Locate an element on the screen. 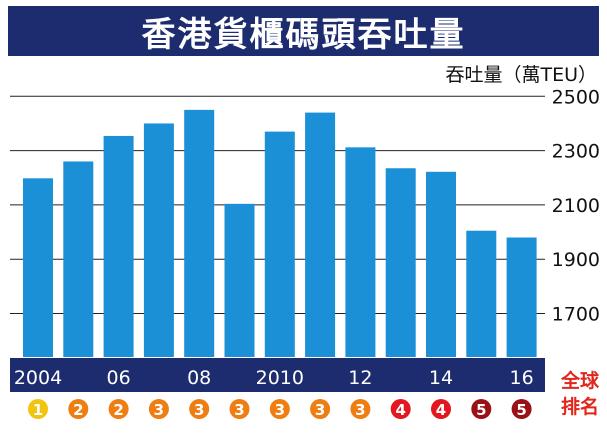 Image resolution: width=607 pixels, height=433 pixels. rank-badge-2008 is located at coordinates (199, 409).